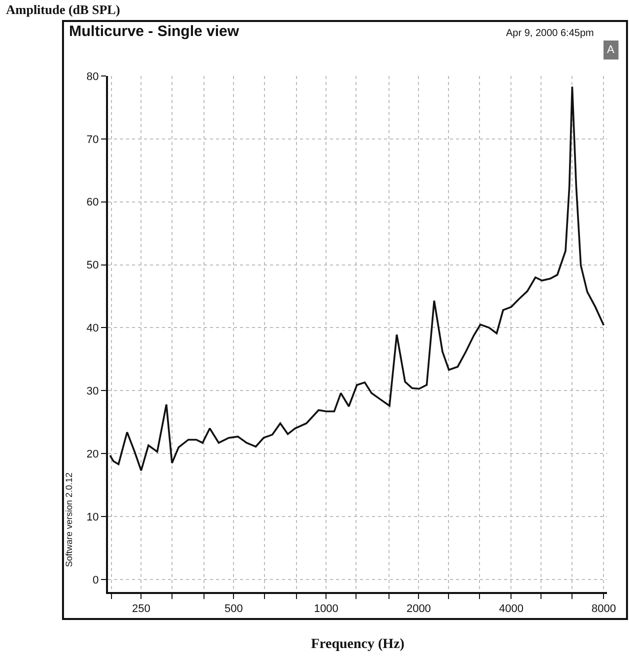 Image resolution: width=629 pixels, height=661 pixels. Describe the element at coordinates (63, 9) in the screenshot. I see `y-axis-title: Amplitude (dB SPL)` at that location.